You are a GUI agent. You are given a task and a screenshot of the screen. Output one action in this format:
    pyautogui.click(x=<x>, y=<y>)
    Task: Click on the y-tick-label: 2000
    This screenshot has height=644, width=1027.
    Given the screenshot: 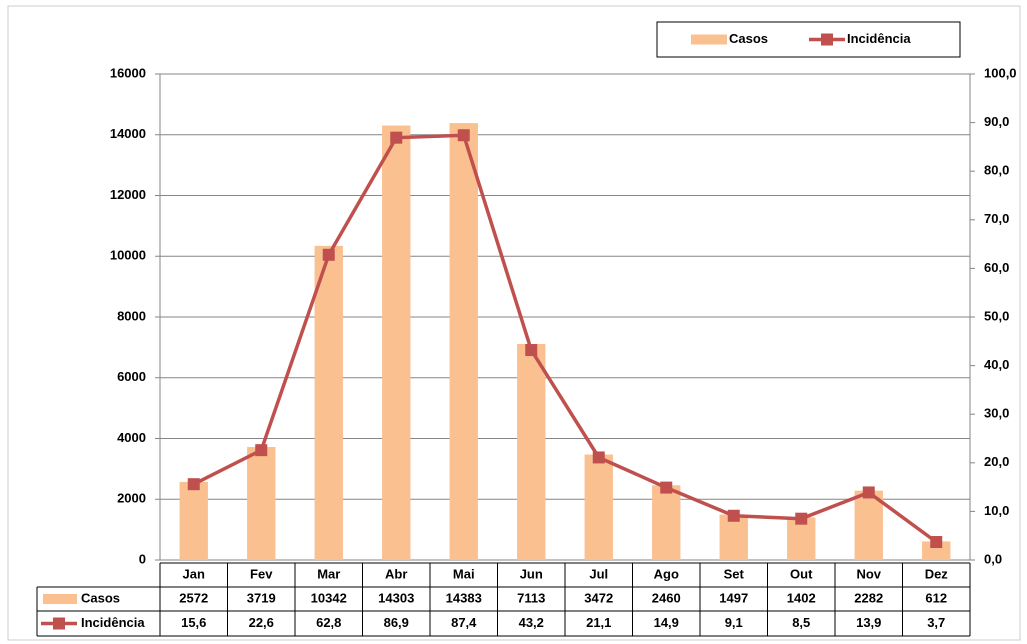 What is the action you would take?
    pyautogui.click(x=131, y=498)
    